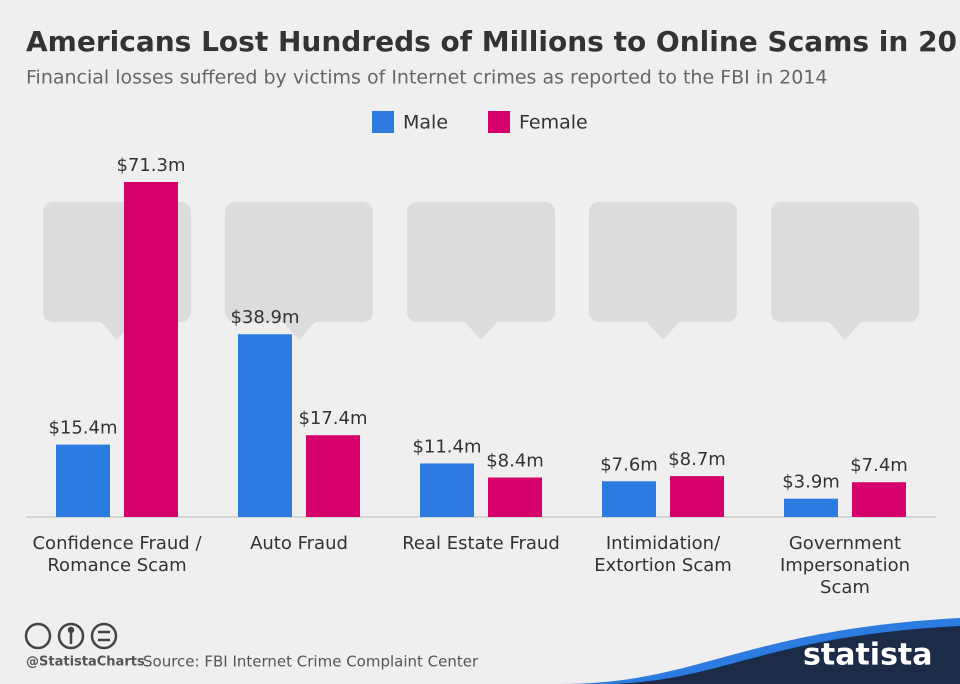 The width and height of the screenshot is (960, 684). What do you see at coordinates (629, 464) in the screenshot?
I see `value-label: $7.6m` at bounding box center [629, 464].